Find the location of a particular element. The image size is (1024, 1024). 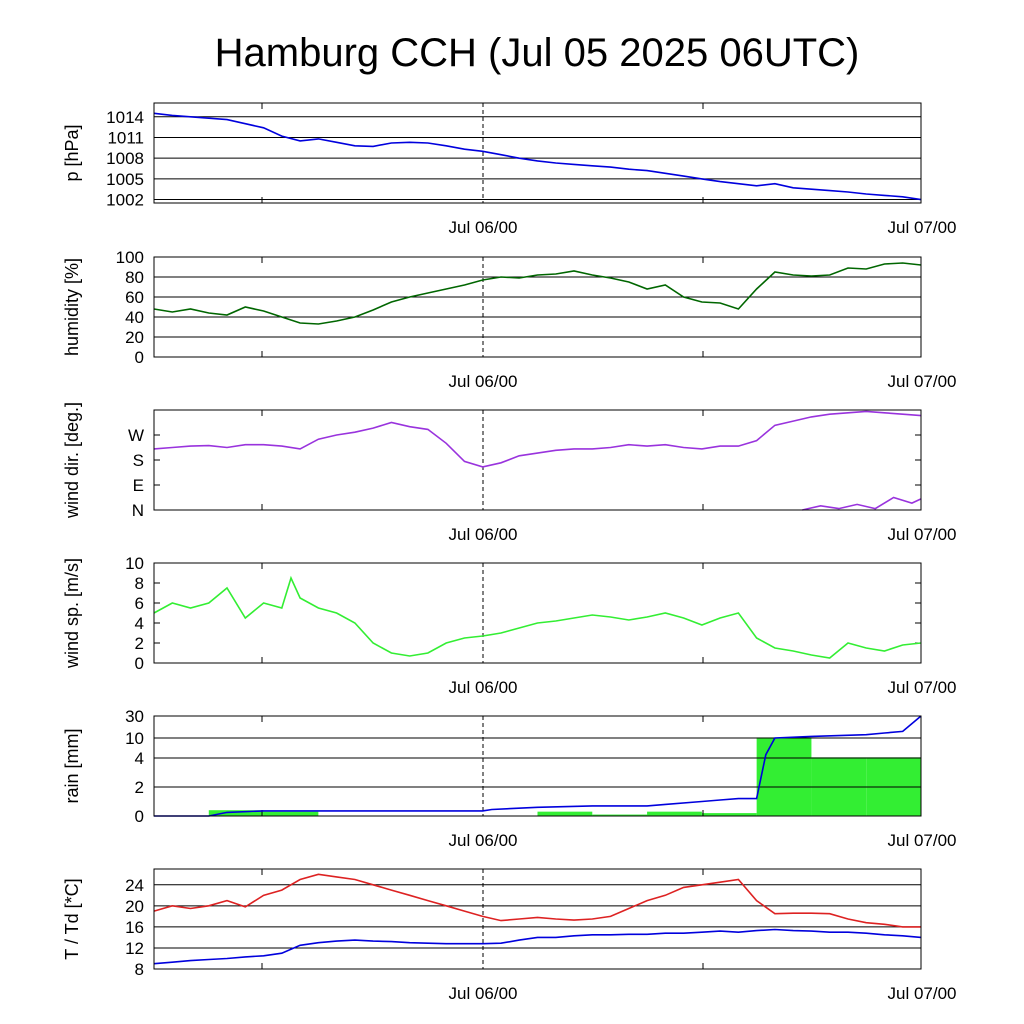

y-tick-label: 24 is located at coordinates (134, 885).